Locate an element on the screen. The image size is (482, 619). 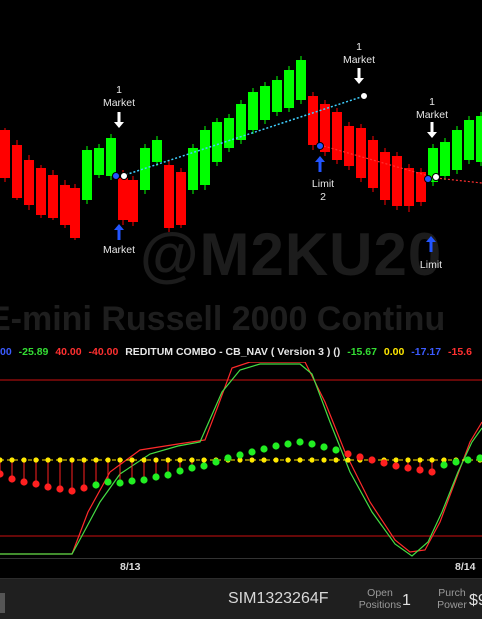
signal-limit-qty: 2 is located at coordinates (323, 197).